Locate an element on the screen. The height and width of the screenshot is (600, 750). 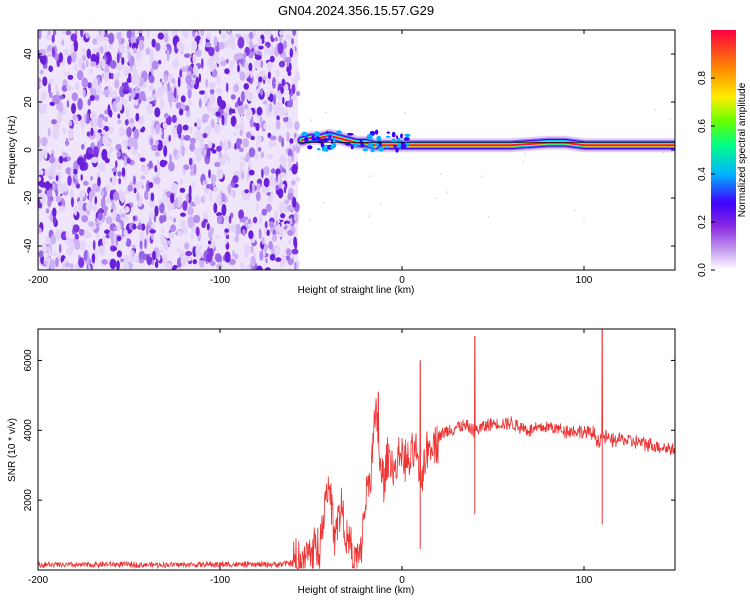
spectral-ridge is located at coordinates (484, 165).